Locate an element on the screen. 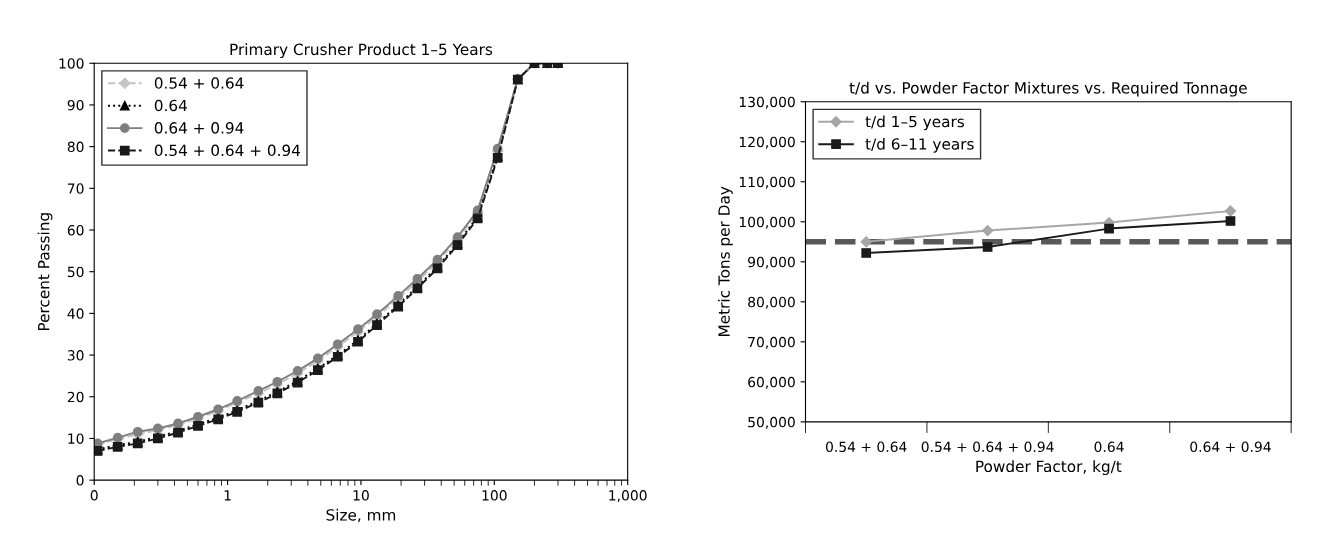 The width and height of the screenshot is (1327, 550). y-axis-title: Metric Tons per Day is located at coordinates (725, 261).